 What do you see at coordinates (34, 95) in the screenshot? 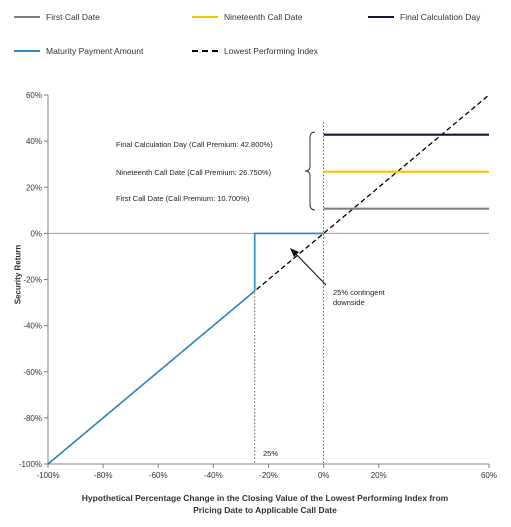
I see `y-tick-label: 60%` at bounding box center [34, 95].